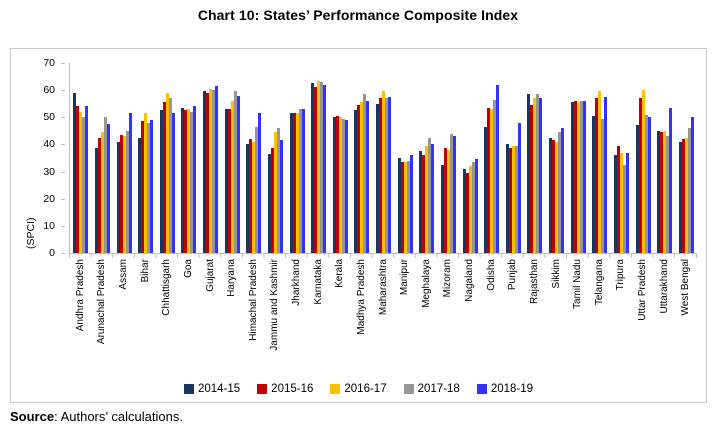  I want to click on legend-label: 2017-18, so click(438, 389).